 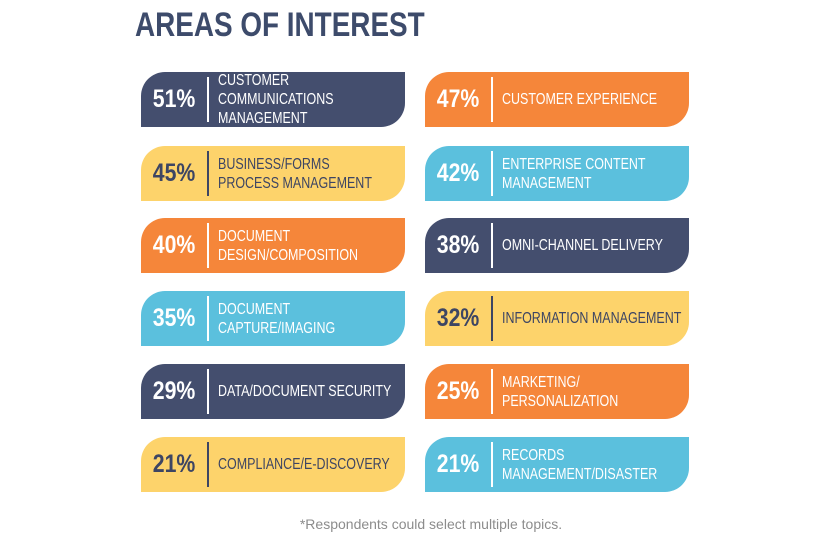 What do you see at coordinates (288, 245) in the screenshot?
I see `interest-label-text: DOCUMENT DESIGN/COMPOSITION` at bounding box center [288, 245].